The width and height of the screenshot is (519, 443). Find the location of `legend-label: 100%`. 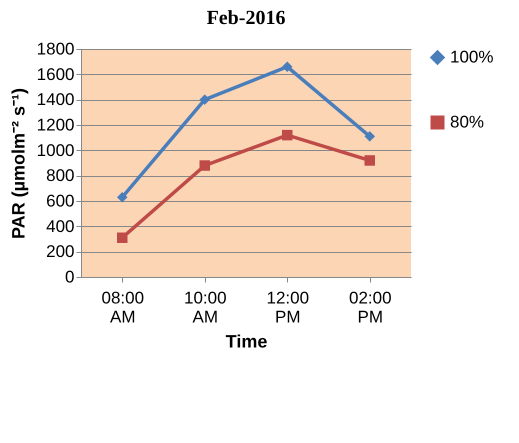

legend-label: 100% is located at coordinates (472, 57).